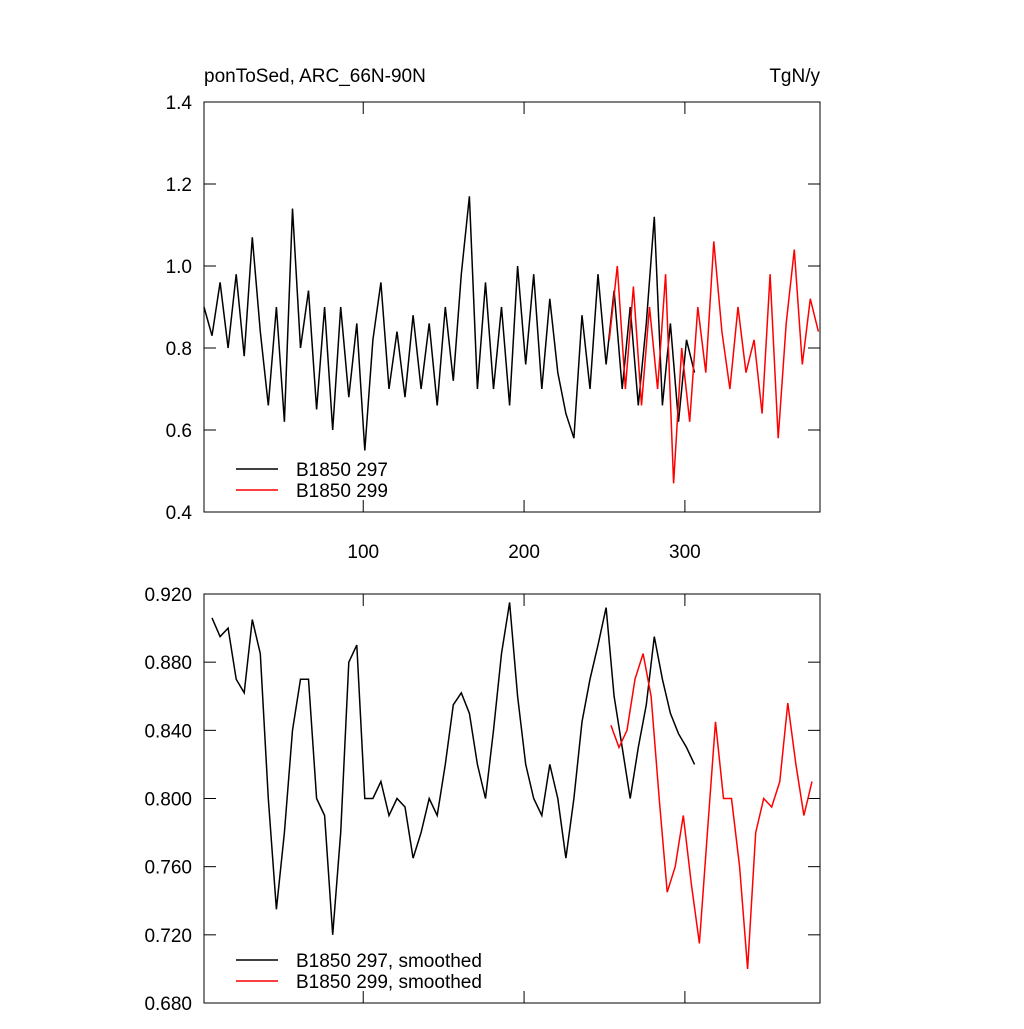  Describe the element at coordinates (168, 800) in the screenshot. I see `y-tick-label: 0.800` at that location.